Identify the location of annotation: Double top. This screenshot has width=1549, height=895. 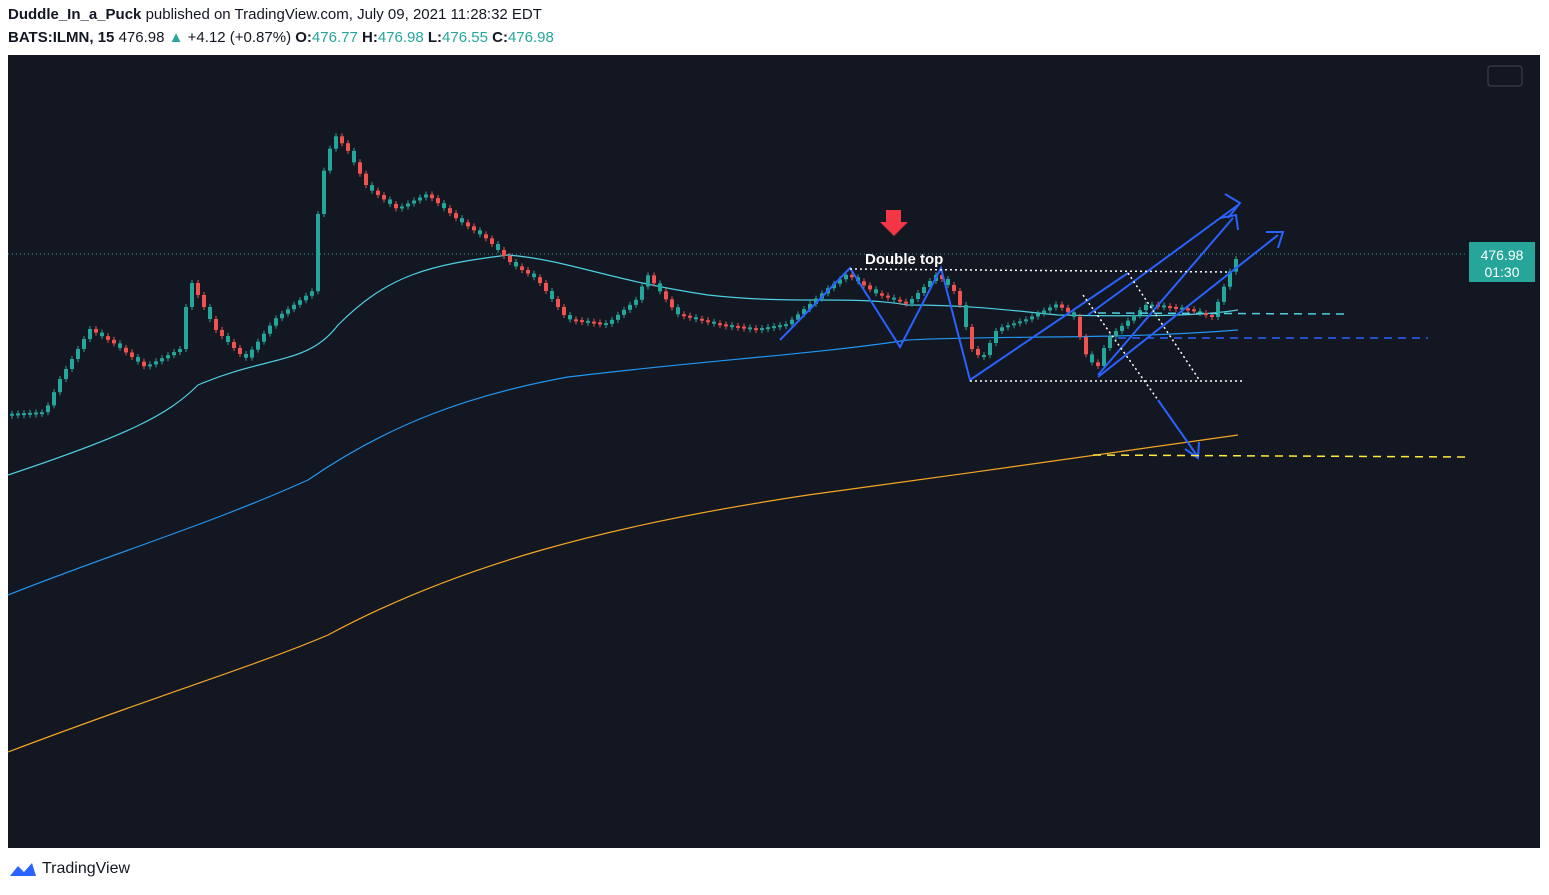
(904, 259).